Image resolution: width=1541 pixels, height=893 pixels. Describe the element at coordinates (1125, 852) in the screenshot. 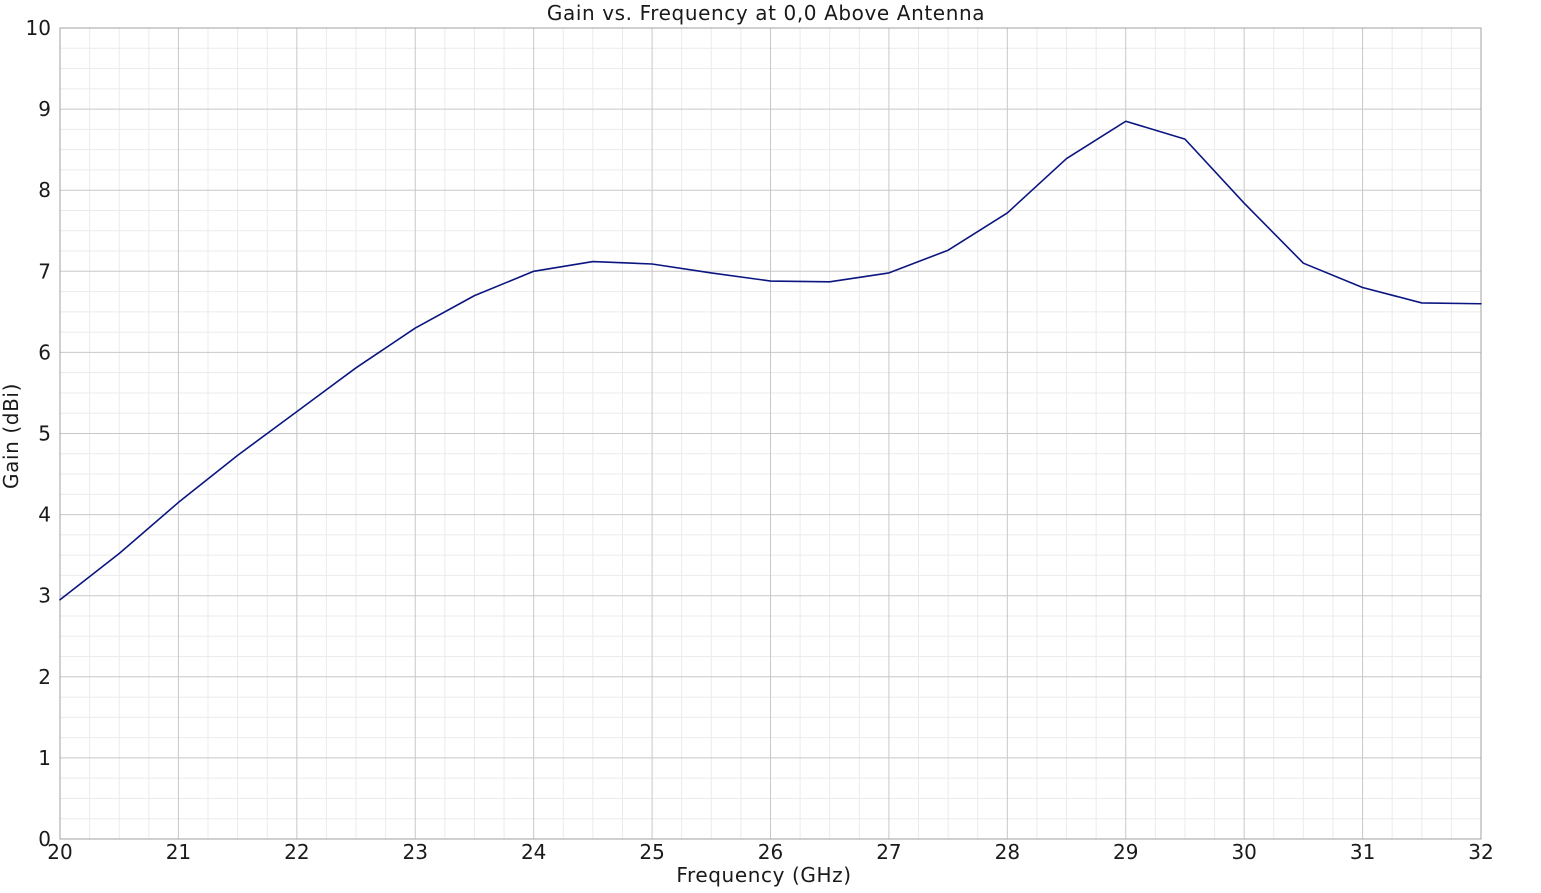

I see `x-tick-label: 29` at that location.